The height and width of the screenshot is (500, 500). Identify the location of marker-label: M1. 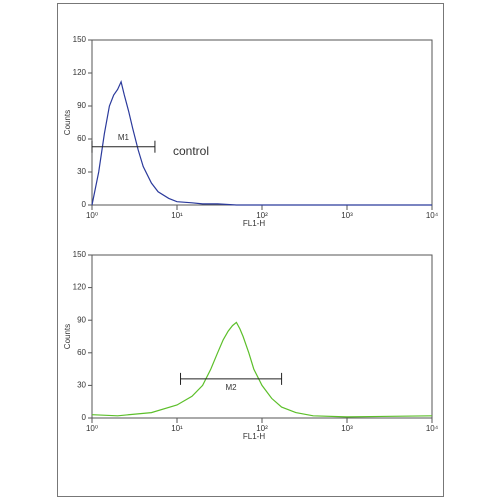
(124, 137).